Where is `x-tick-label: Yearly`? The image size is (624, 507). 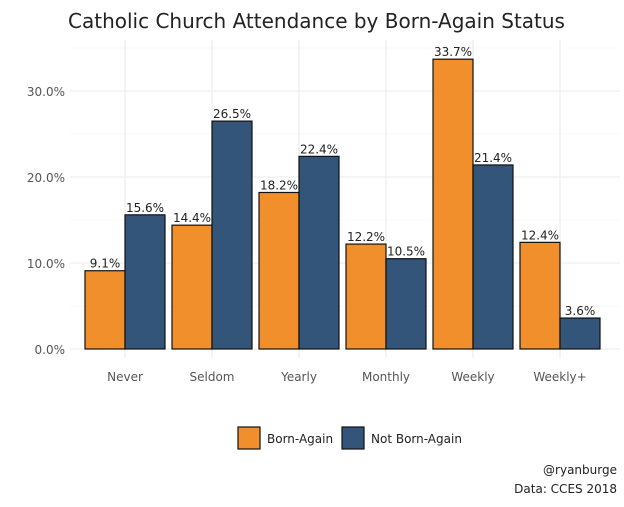 x-tick-label: Yearly is located at coordinates (298, 377).